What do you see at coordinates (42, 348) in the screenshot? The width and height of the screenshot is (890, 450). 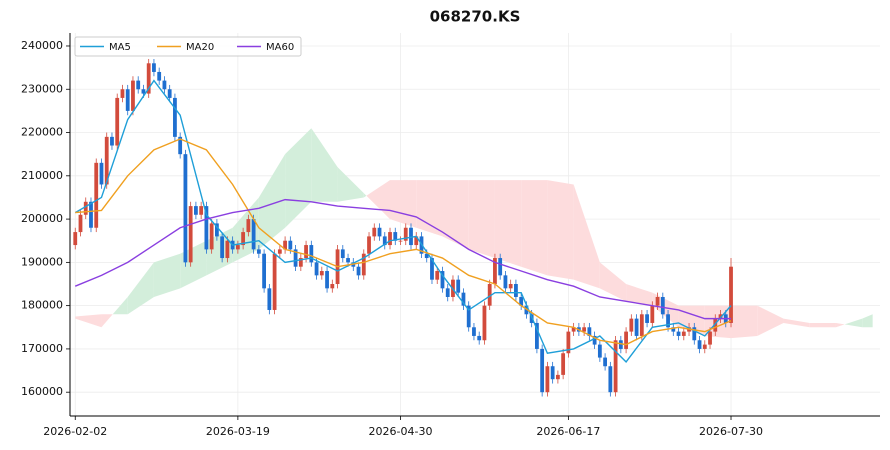 I see `y-tick-label: 170000` at bounding box center [42, 348].